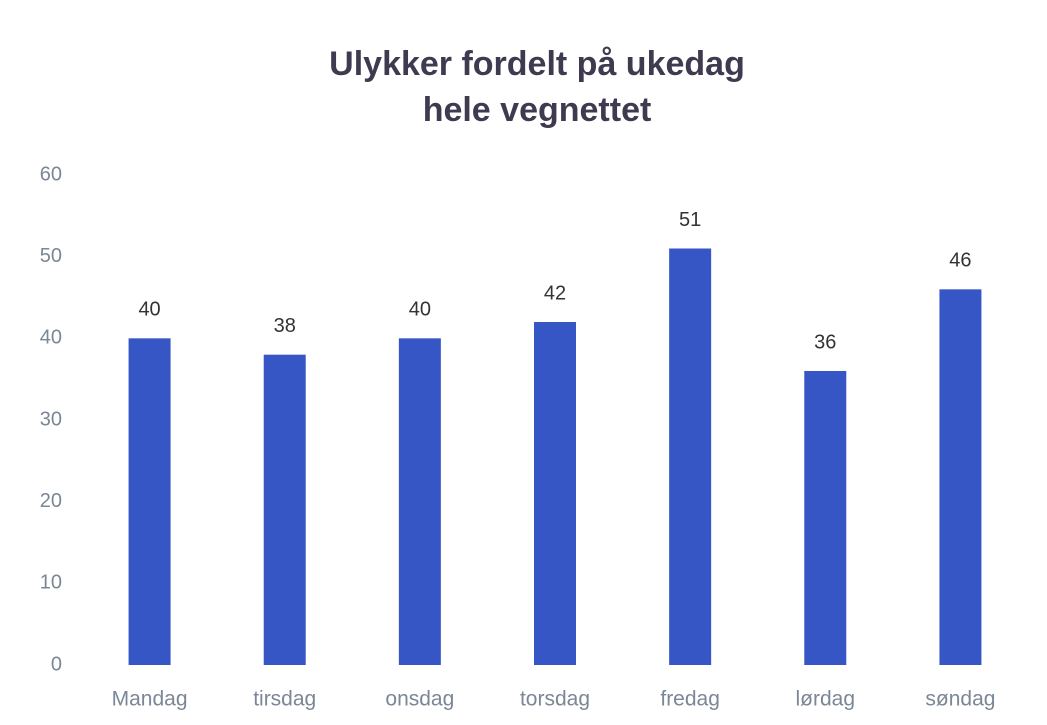 This screenshot has height=725, width=1047. Describe the element at coordinates (51, 419) in the screenshot. I see `y-tick-label: 30` at that location.